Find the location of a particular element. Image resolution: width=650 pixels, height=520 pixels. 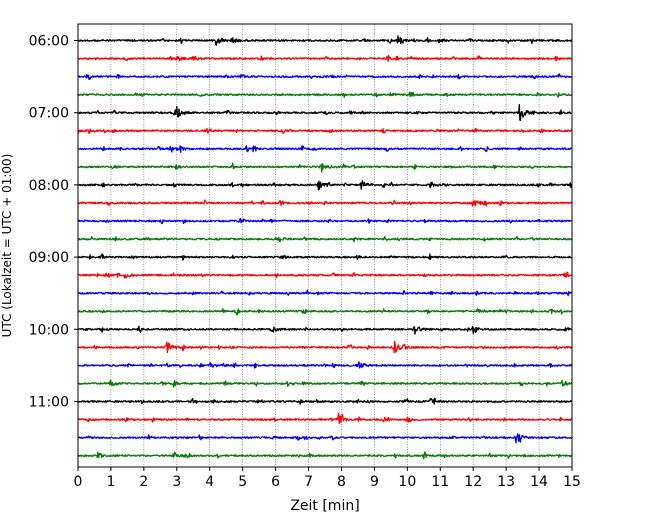

x-tick-label: 2 is located at coordinates (143, 482).